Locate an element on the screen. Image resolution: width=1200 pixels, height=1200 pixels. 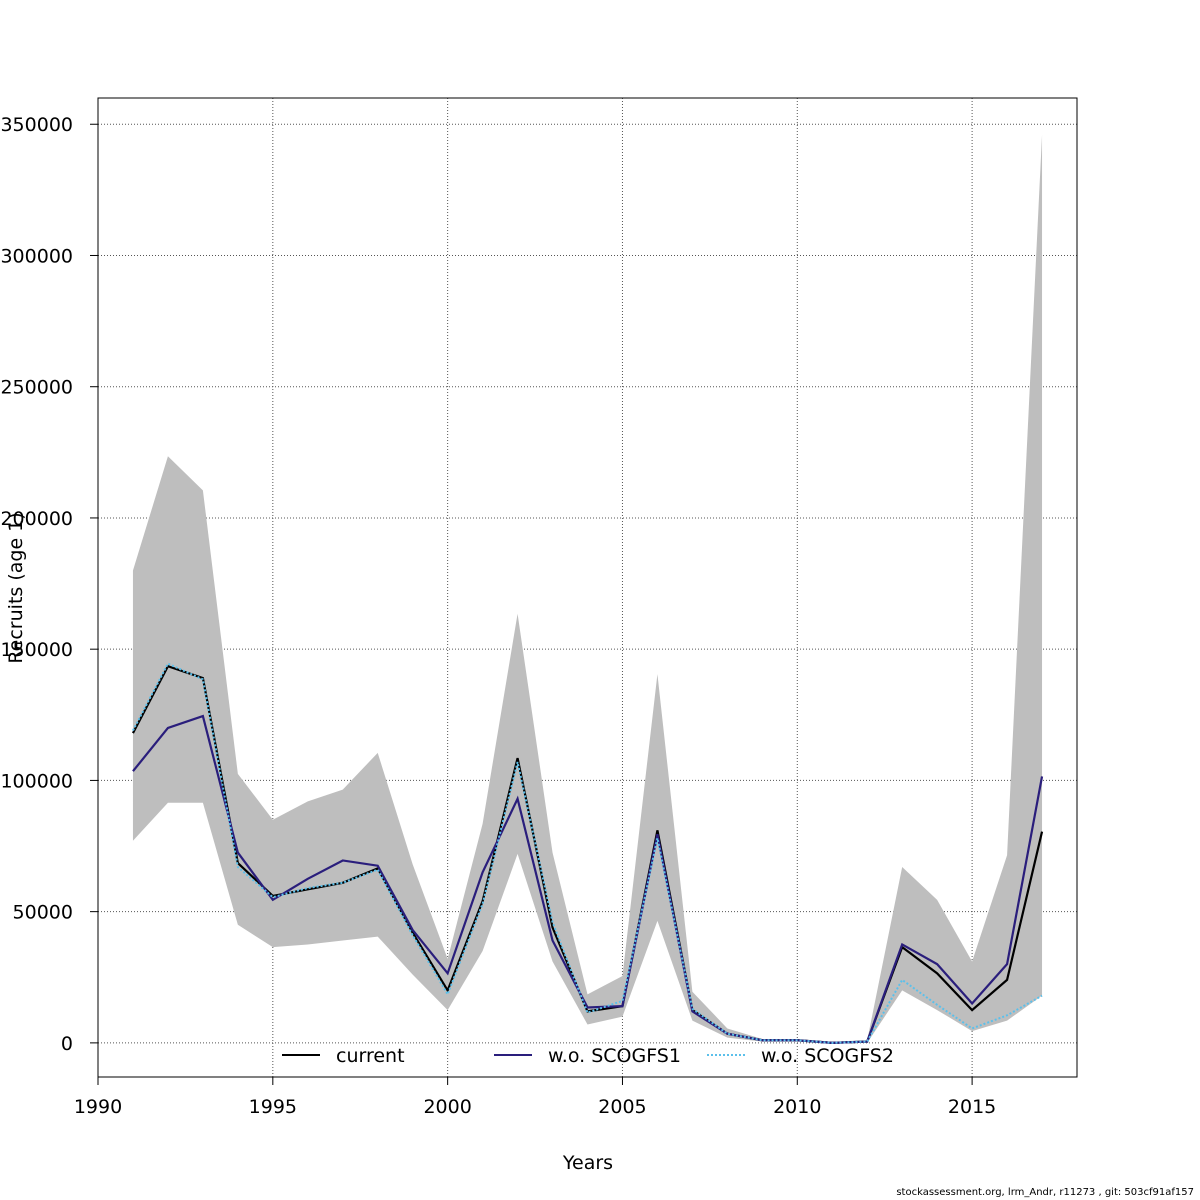
y-tick-label: 150000 is located at coordinates (36, 650).